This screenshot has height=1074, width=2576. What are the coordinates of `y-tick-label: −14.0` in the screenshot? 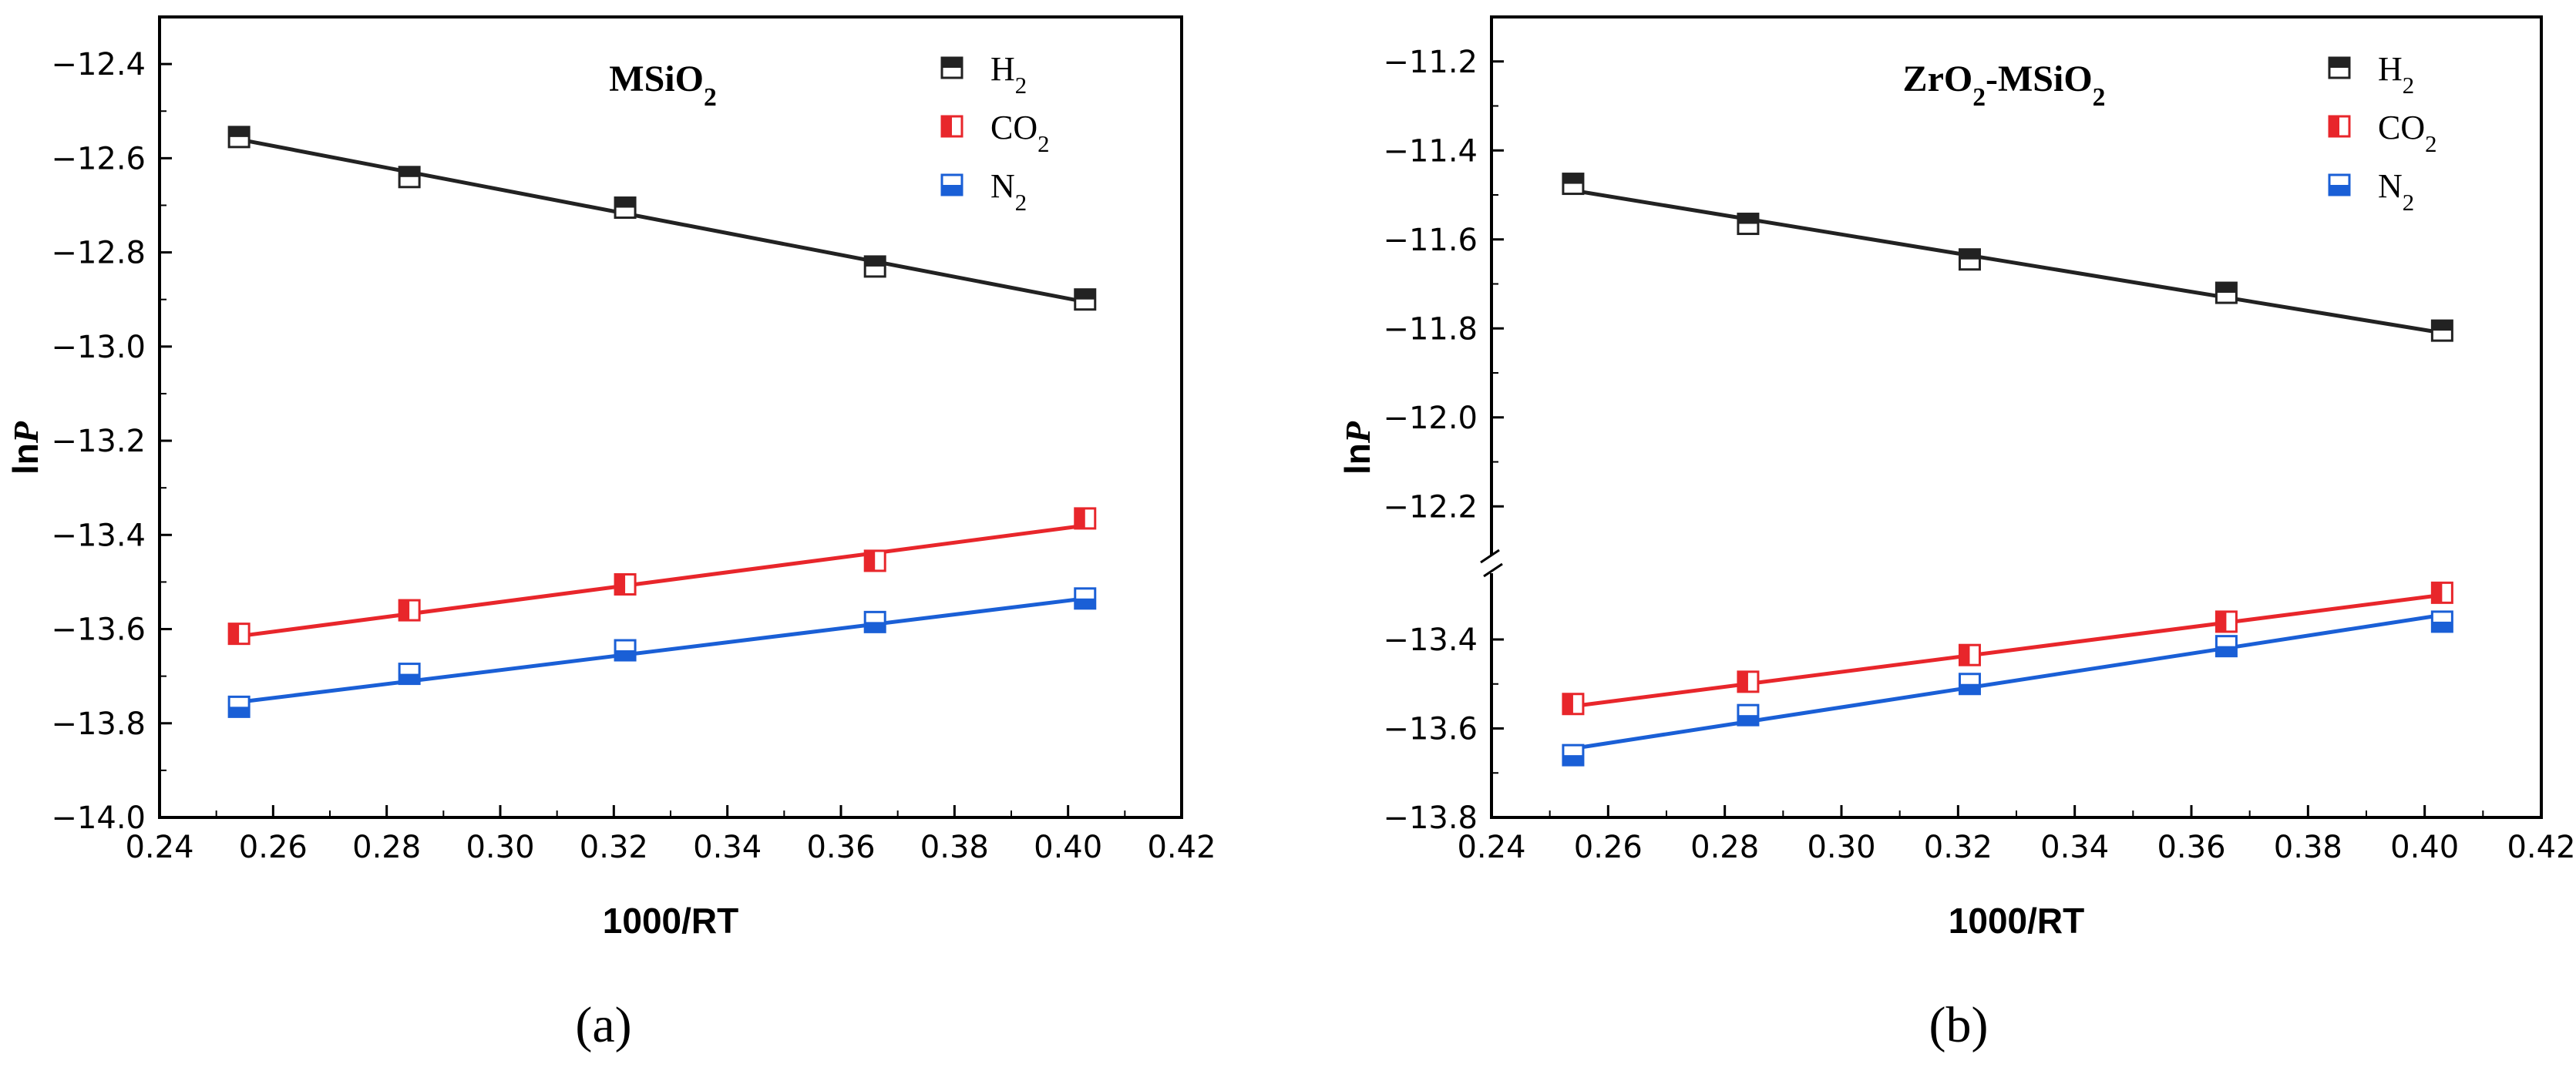 It's located at (98, 818).